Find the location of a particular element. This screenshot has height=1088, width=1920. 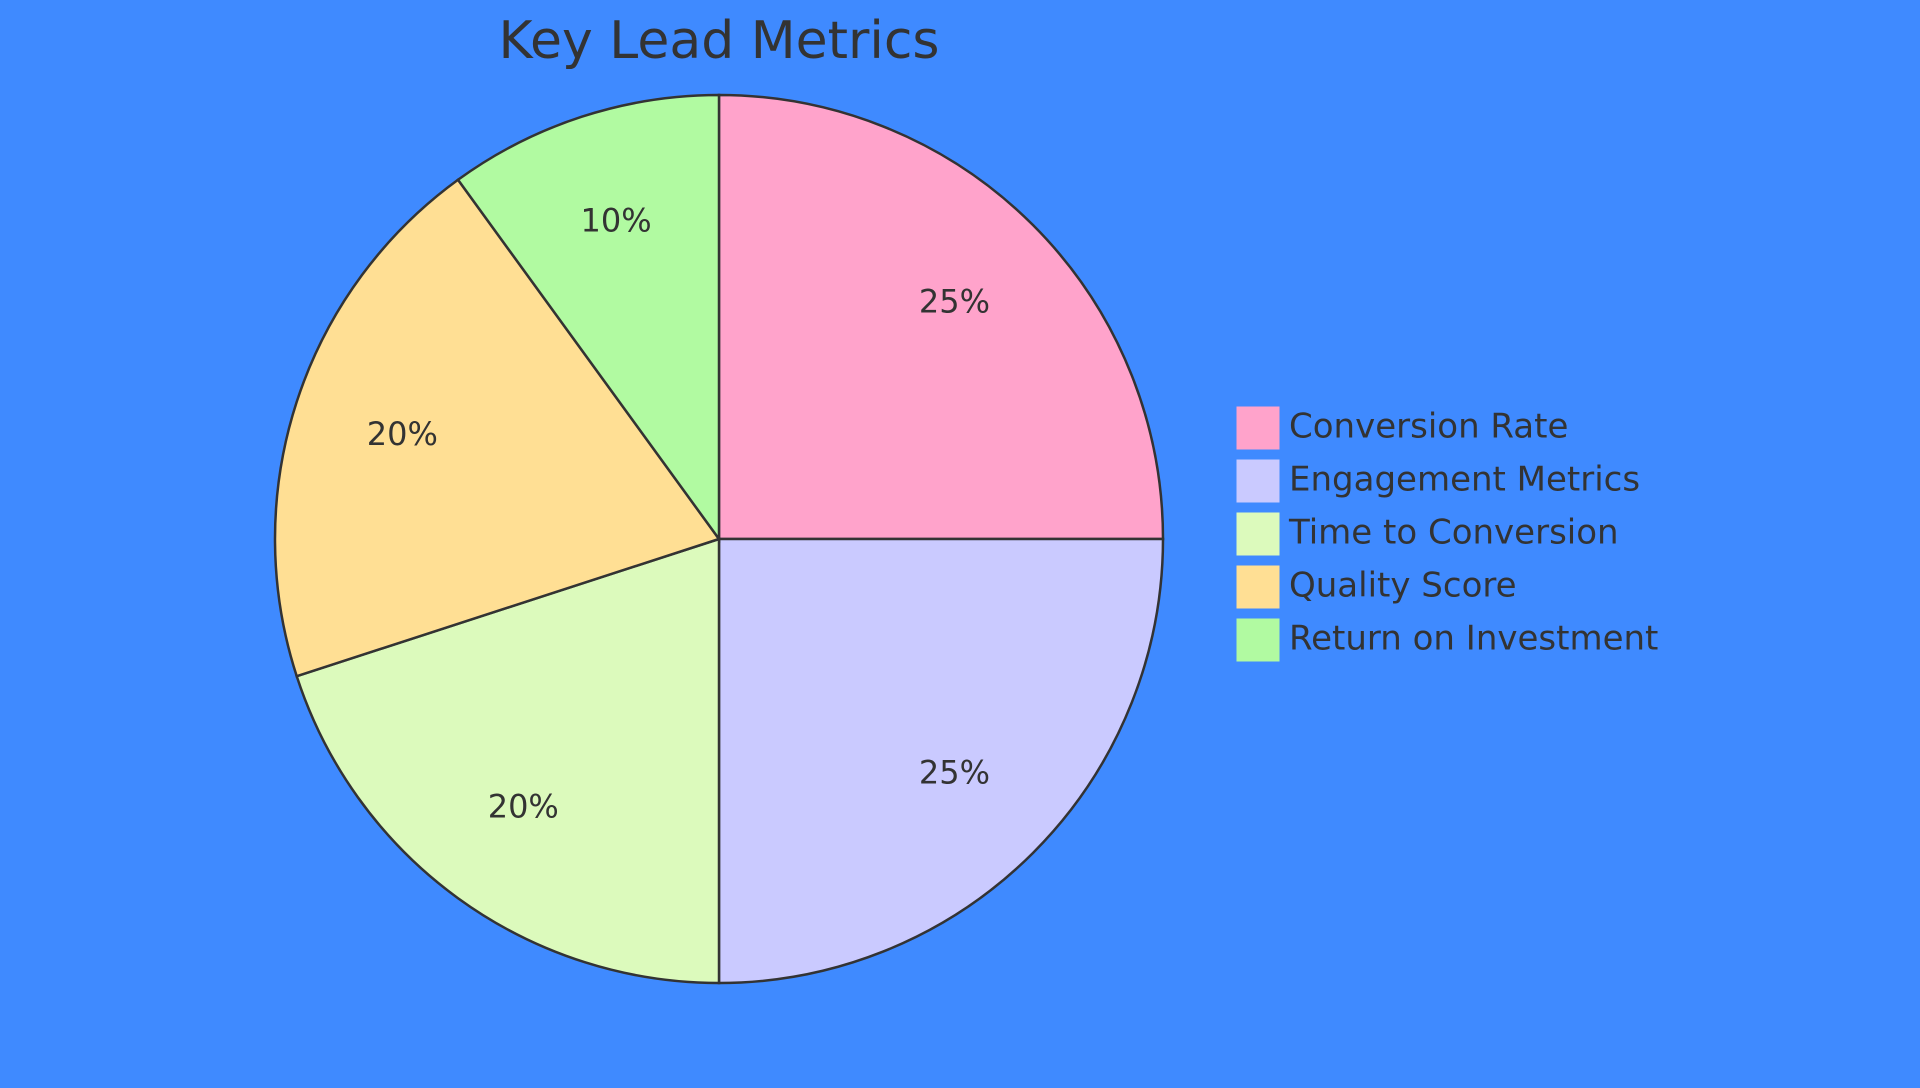

legend-label: Conversion Rate is located at coordinates (1428, 427).